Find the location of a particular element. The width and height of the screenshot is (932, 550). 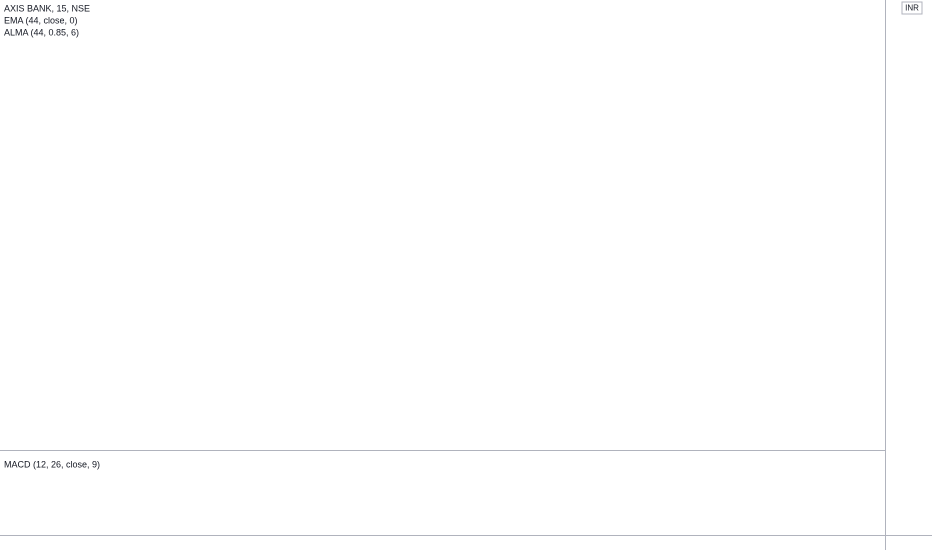

legend-ema: EMA (44, close, 0) is located at coordinates (41, 20).